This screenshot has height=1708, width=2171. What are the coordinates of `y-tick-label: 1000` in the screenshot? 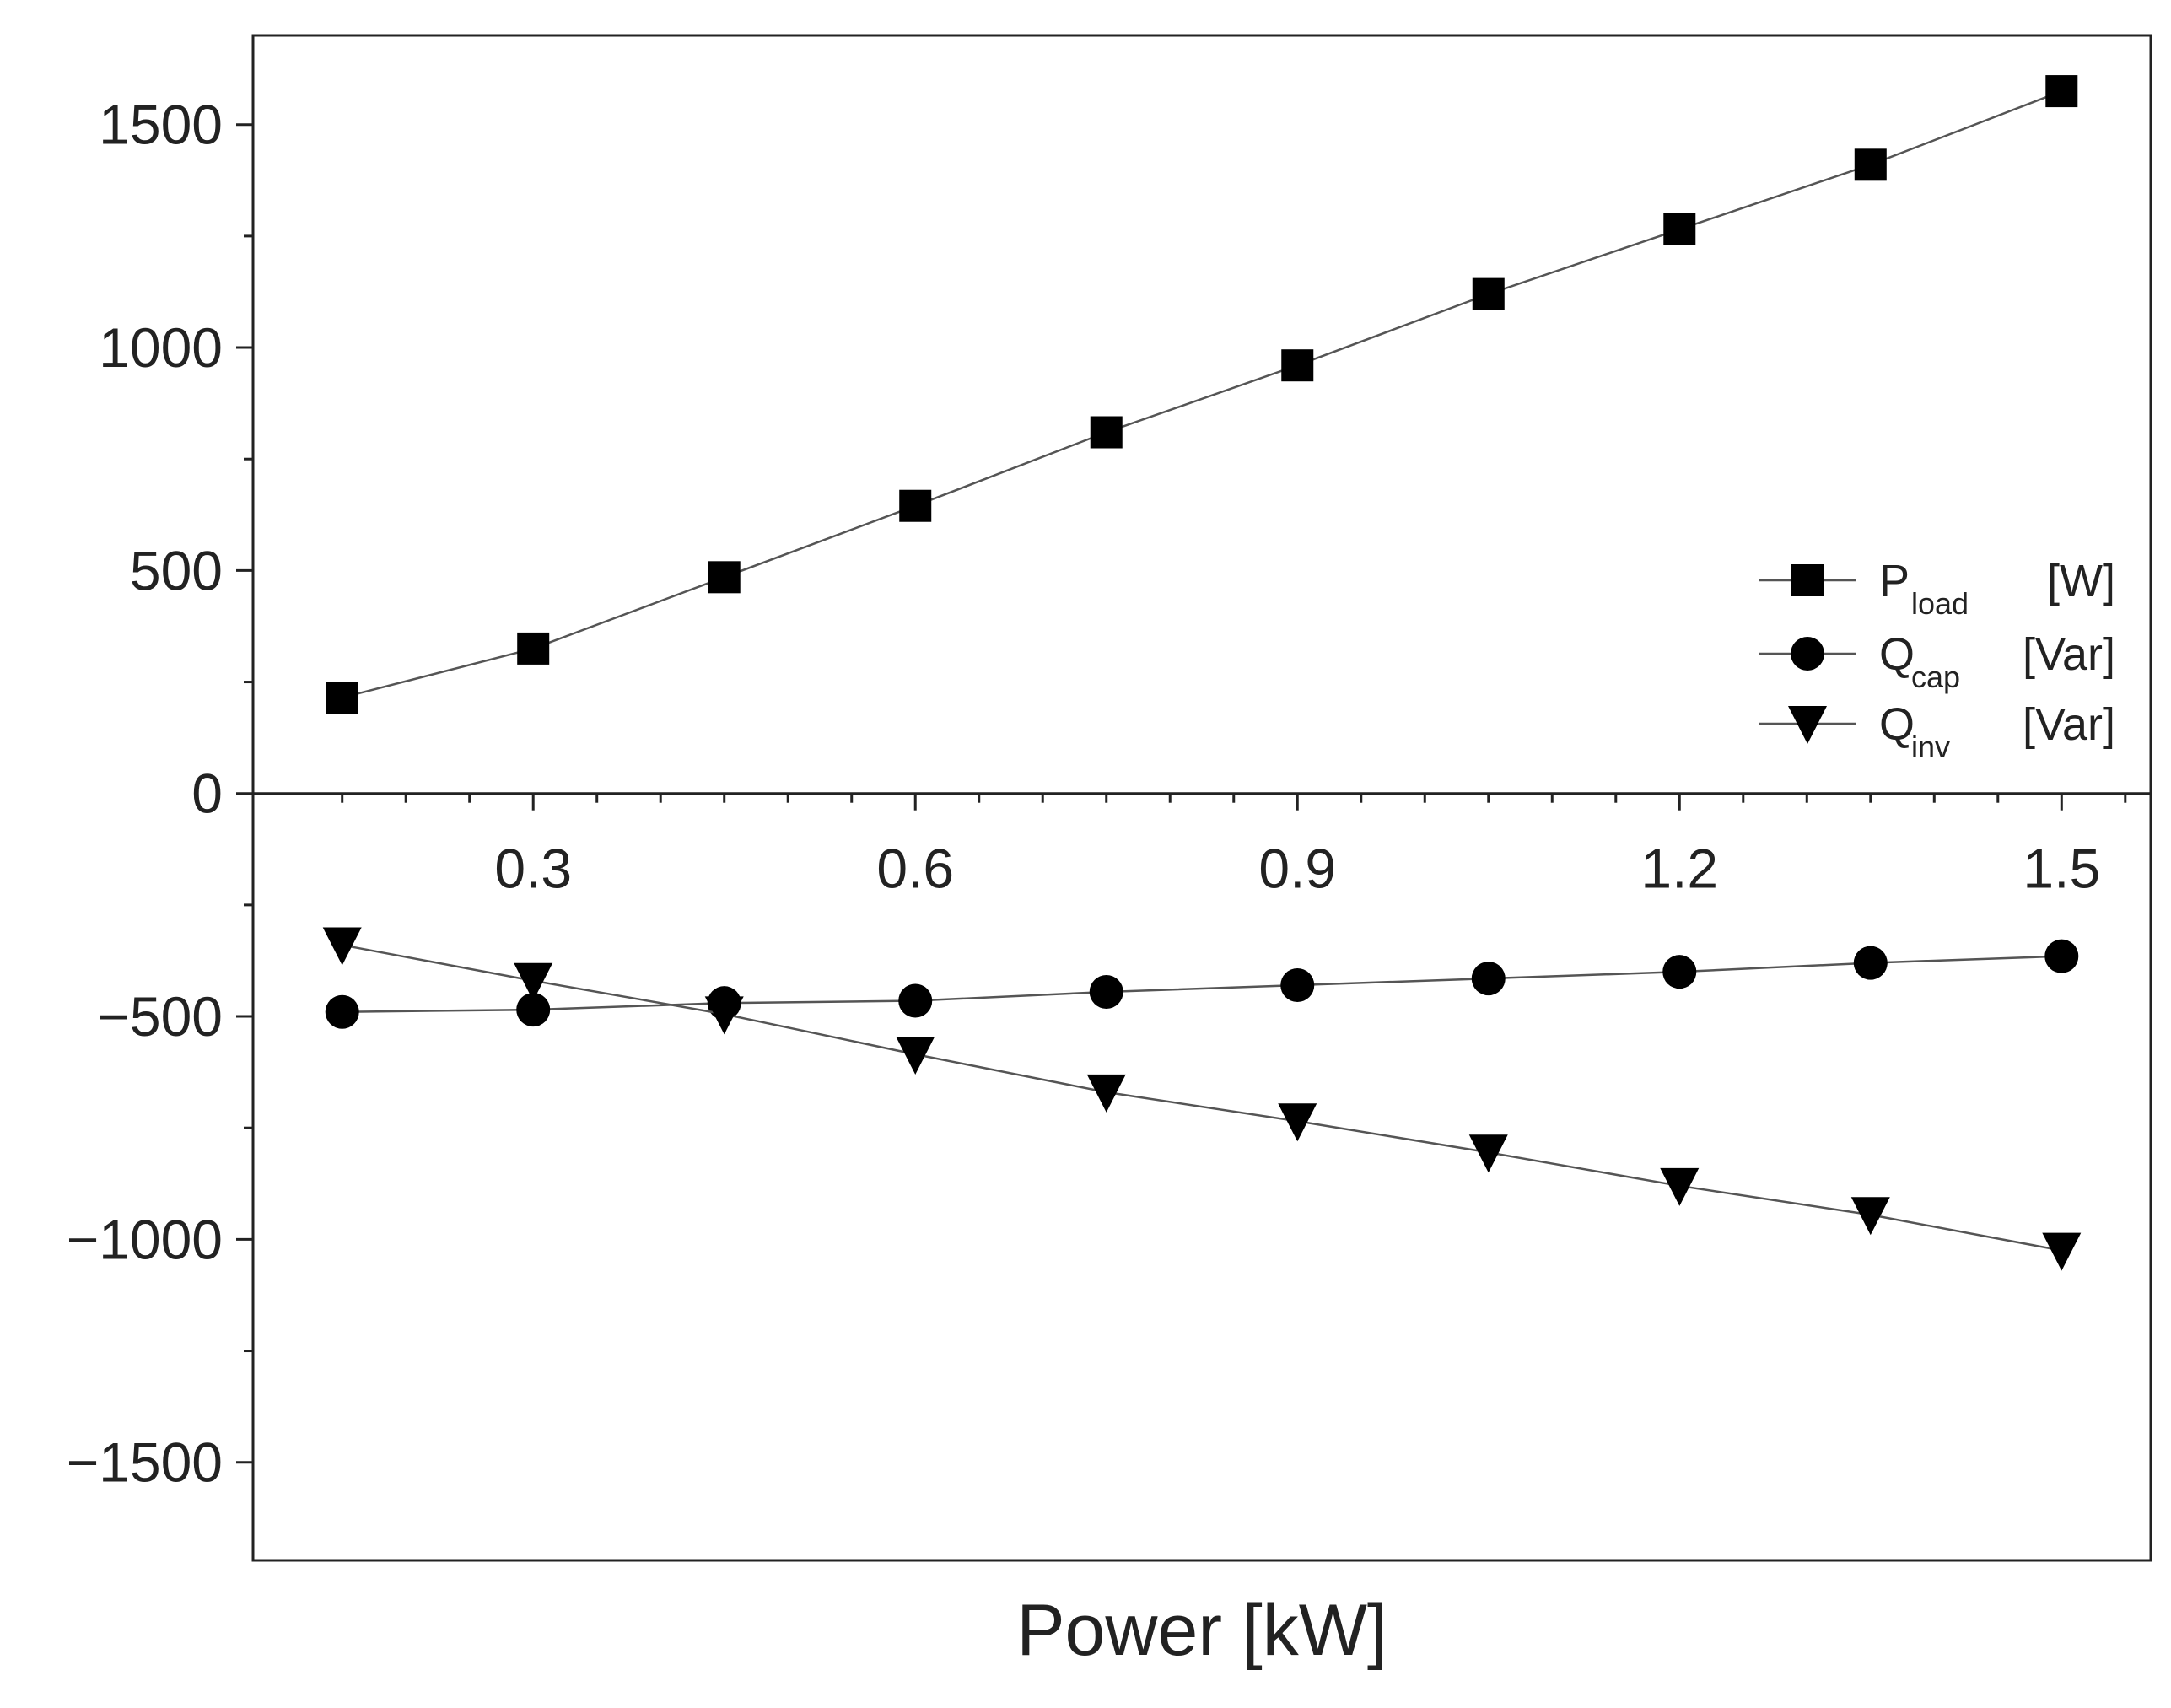 It's located at (161, 347).